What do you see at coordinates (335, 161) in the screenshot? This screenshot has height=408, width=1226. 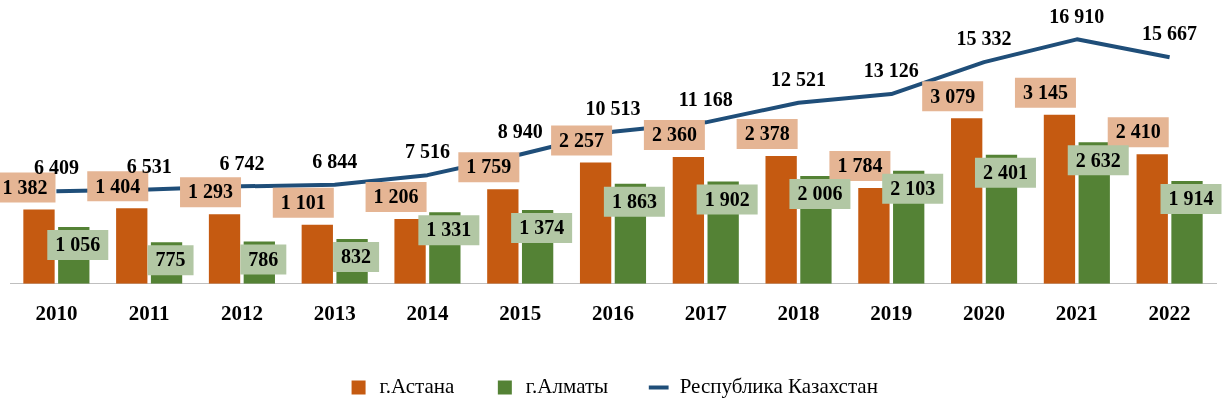 I see `data-label: 6 844` at bounding box center [335, 161].